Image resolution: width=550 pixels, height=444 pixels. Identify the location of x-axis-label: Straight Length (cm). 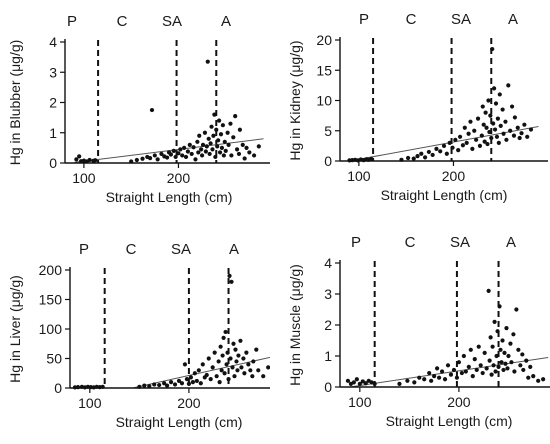
(179, 422).